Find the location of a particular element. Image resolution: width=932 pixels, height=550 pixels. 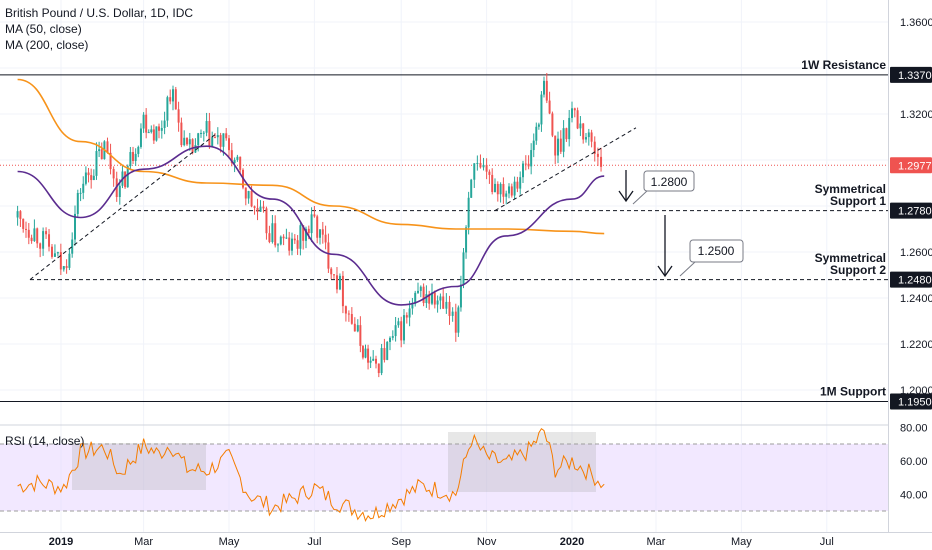

time-tick-label: 2020 is located at coordinates (572, 542).